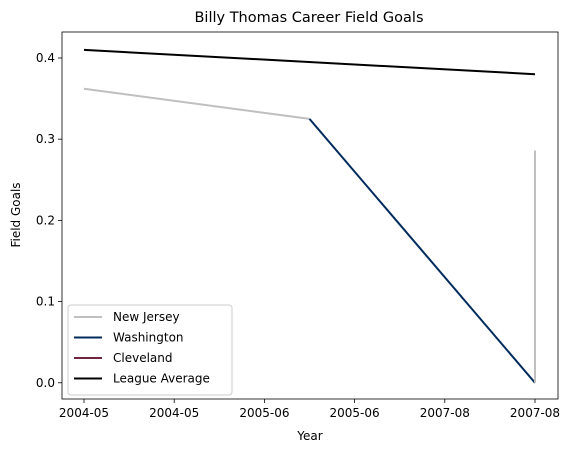 The height and width of the screenshot is (453, 573). Describe the element at coordinates (143, 358) in the screenshot. I see `legend-label-cleveland: Cleveland` at that location.